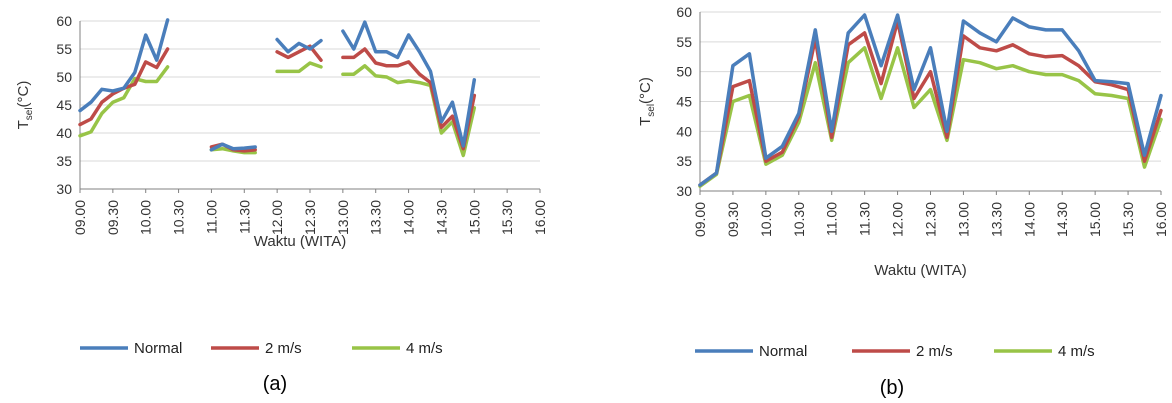 The height and width of the screenshot is (403, 1172). Describe the element at coordinates (275, 384) in the screenshot. I see `panel-caption: (a)` at that location.